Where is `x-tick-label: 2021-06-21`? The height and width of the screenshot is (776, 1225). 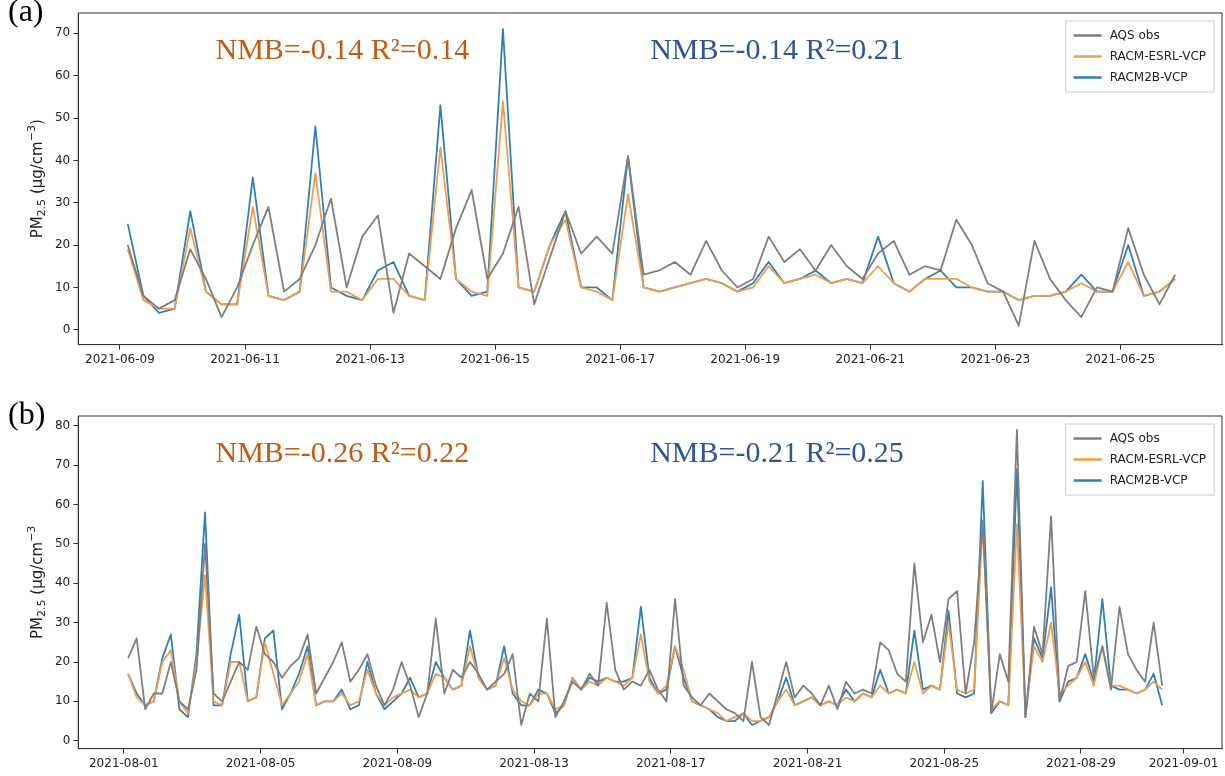 x-tick-label: 2021-06-21 is located at coordinates (870, 358).